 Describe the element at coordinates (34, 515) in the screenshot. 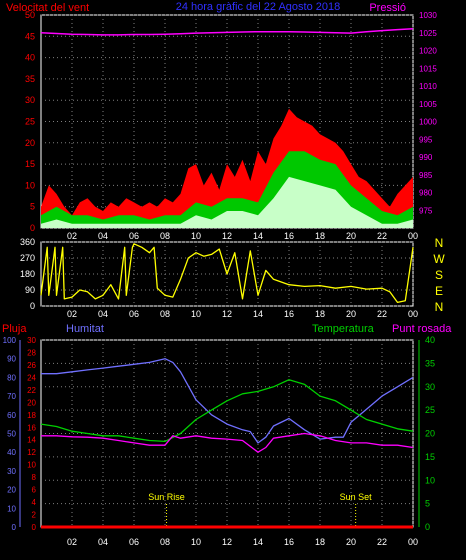

I see `rain-ytick-2: 2` at that location.